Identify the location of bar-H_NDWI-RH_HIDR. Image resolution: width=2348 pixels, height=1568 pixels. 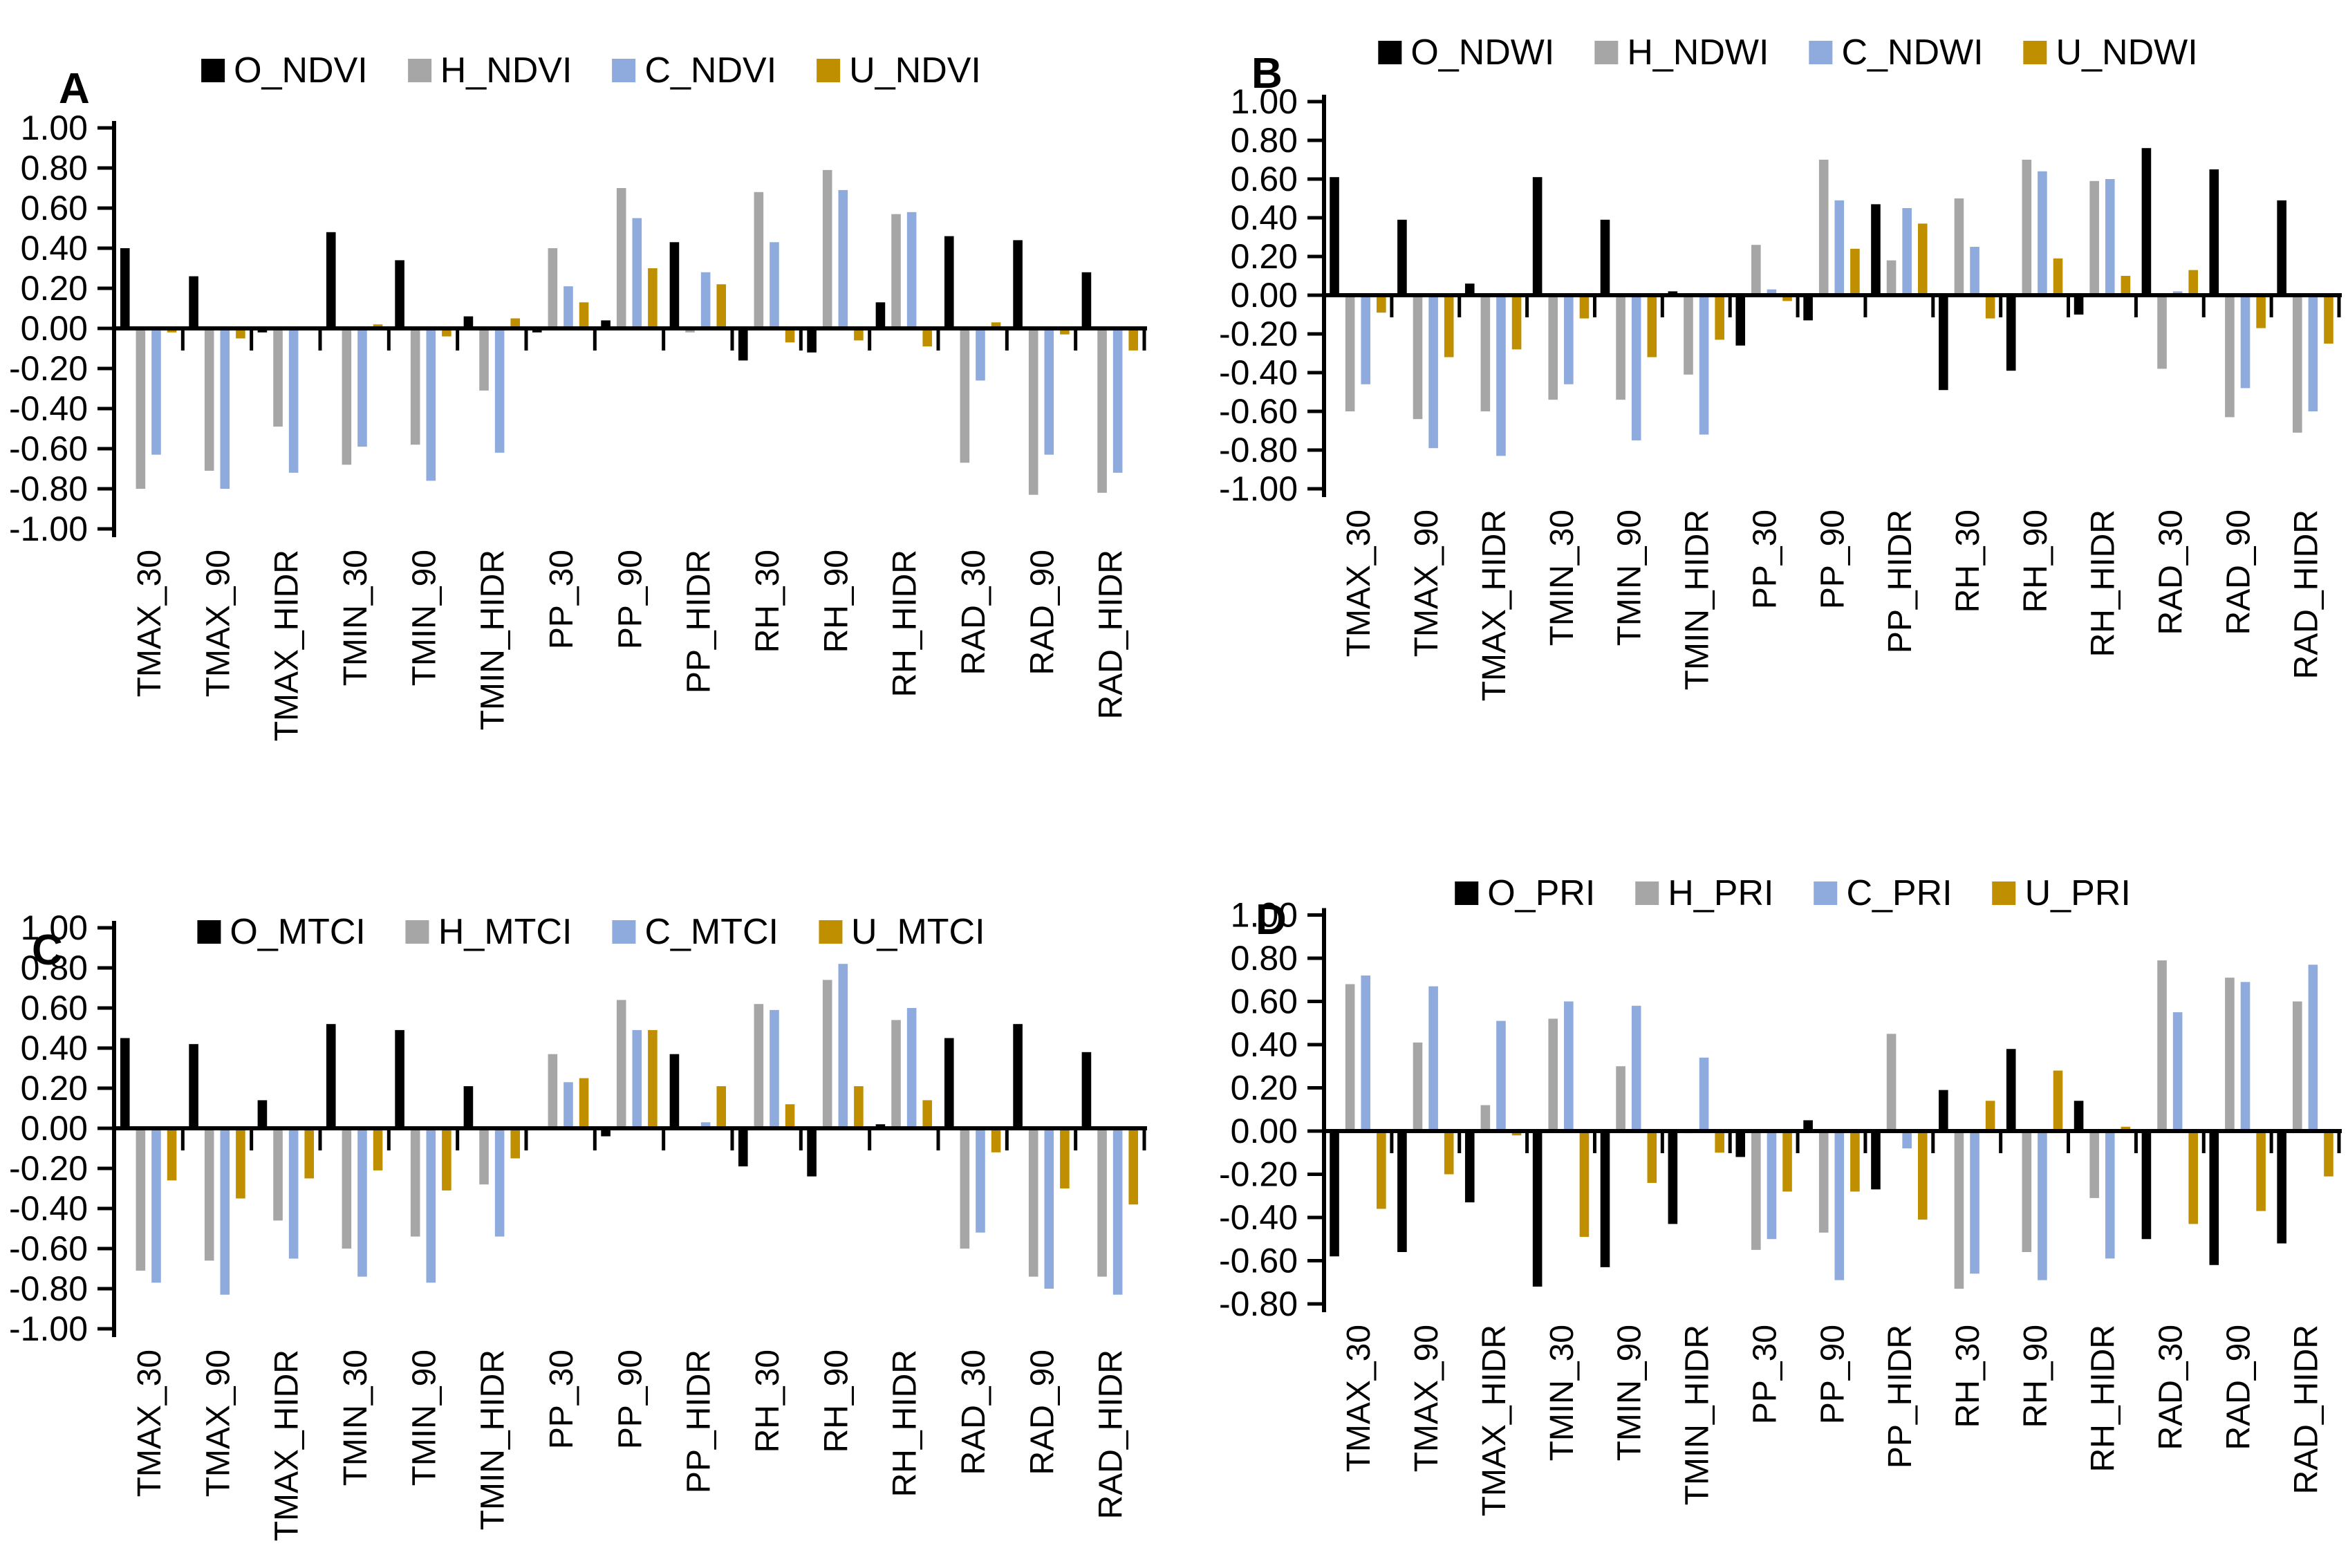
(2094, 237).